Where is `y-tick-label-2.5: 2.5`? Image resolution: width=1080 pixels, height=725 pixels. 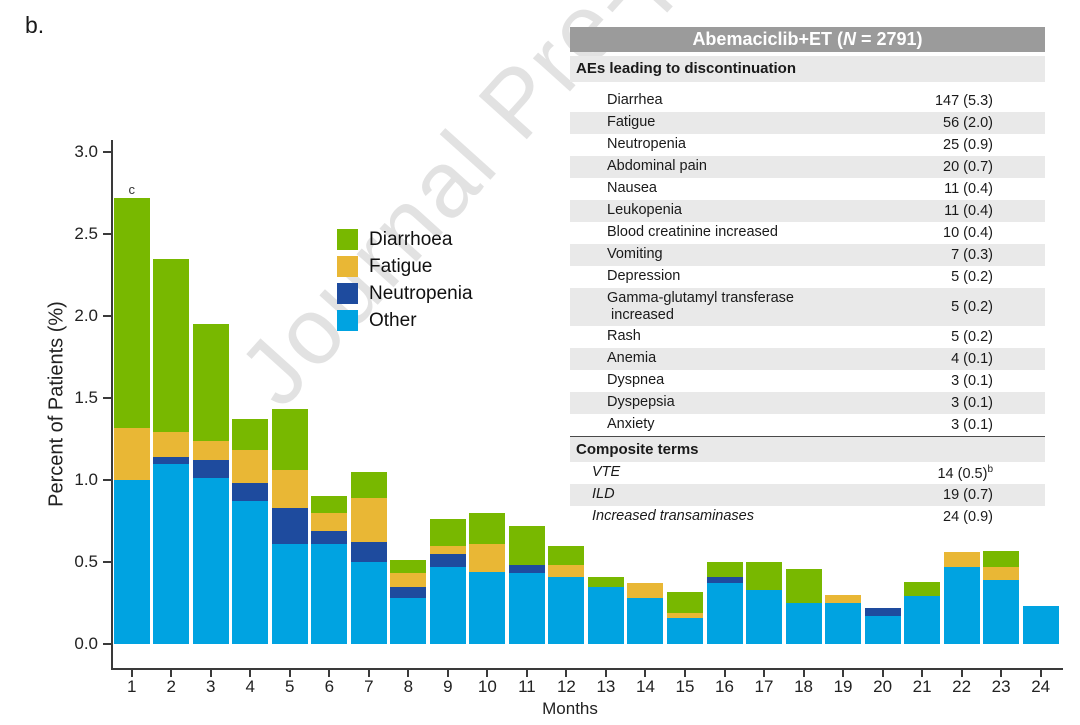 y-tick-label-2.5: 2.5 is located at coordinates (86, 233).